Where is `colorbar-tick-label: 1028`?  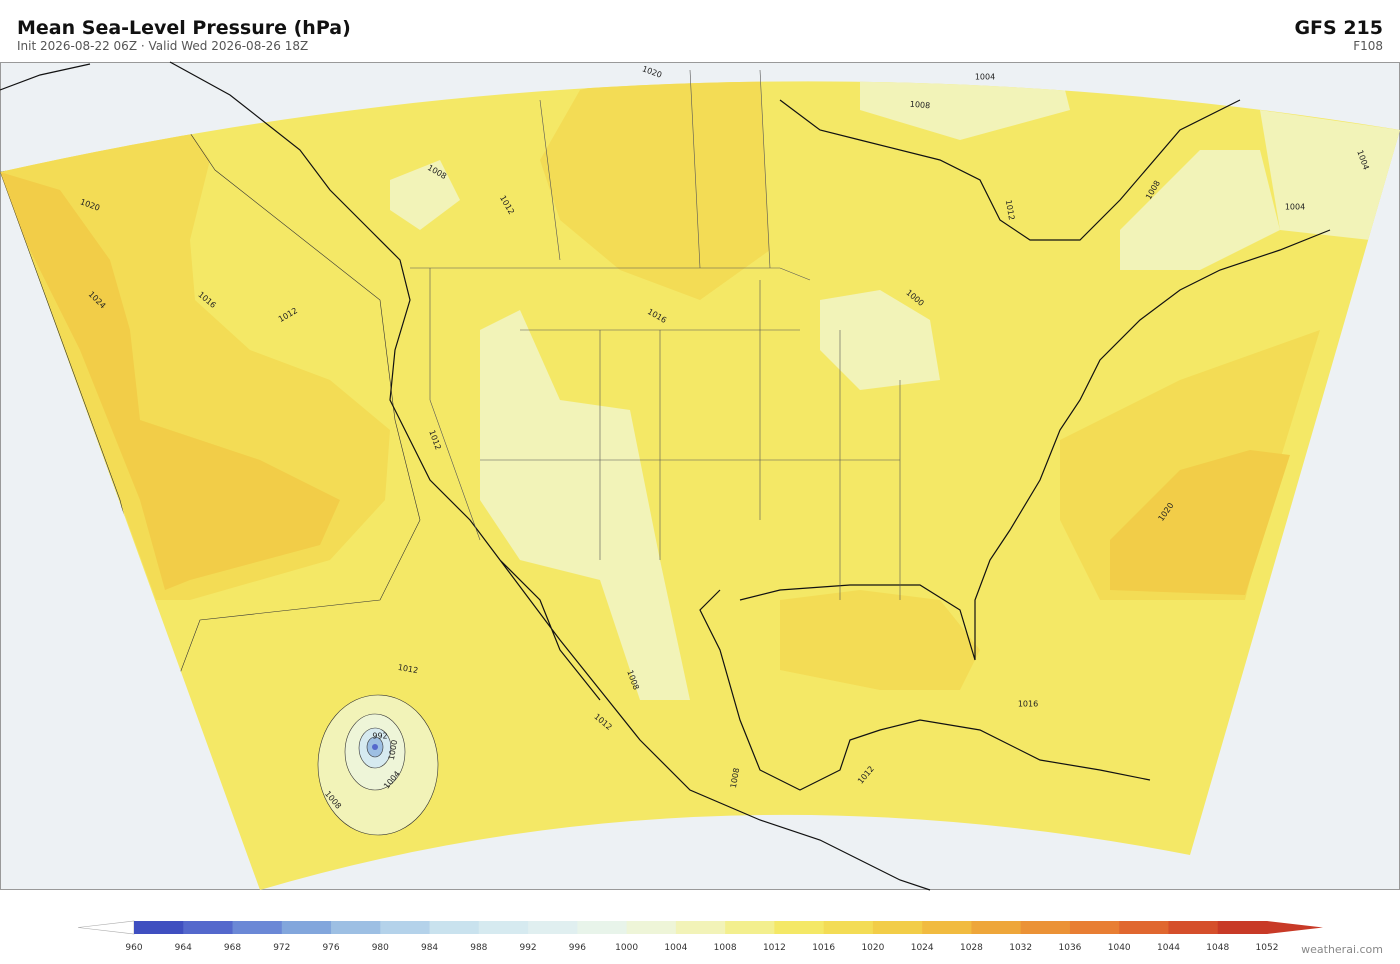
colorbar-tick-label: 1028 is located at coordinates (971, 948).